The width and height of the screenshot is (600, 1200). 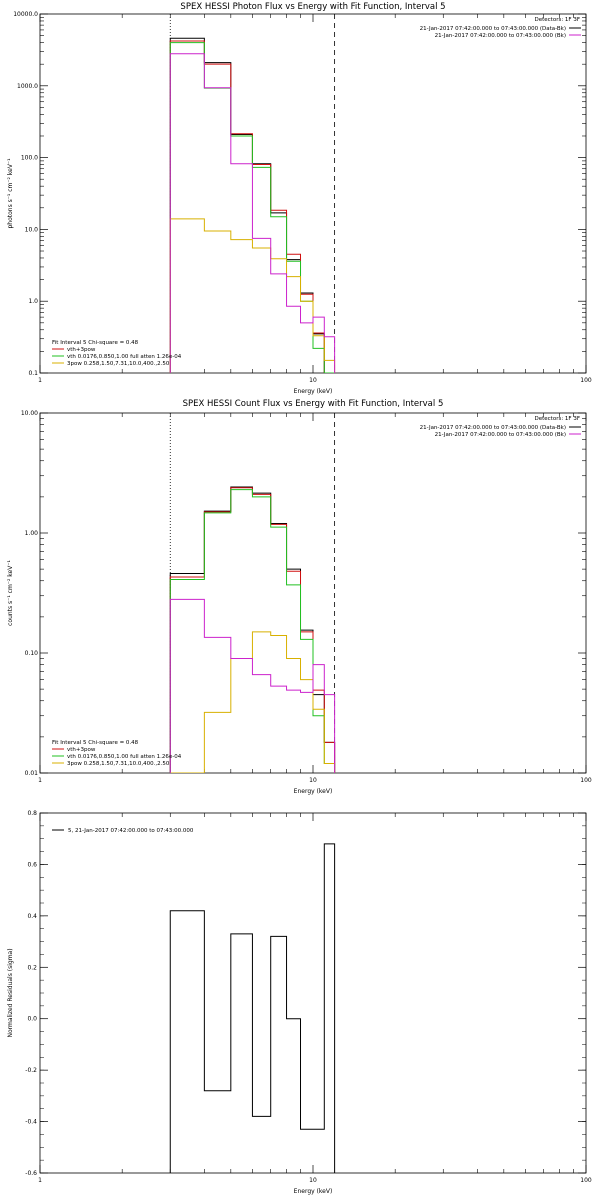 What do you see at coordinates (32, 864) in the screenshot?
I see `y-tick-label: 0.6` at bounding box center [32, 864].